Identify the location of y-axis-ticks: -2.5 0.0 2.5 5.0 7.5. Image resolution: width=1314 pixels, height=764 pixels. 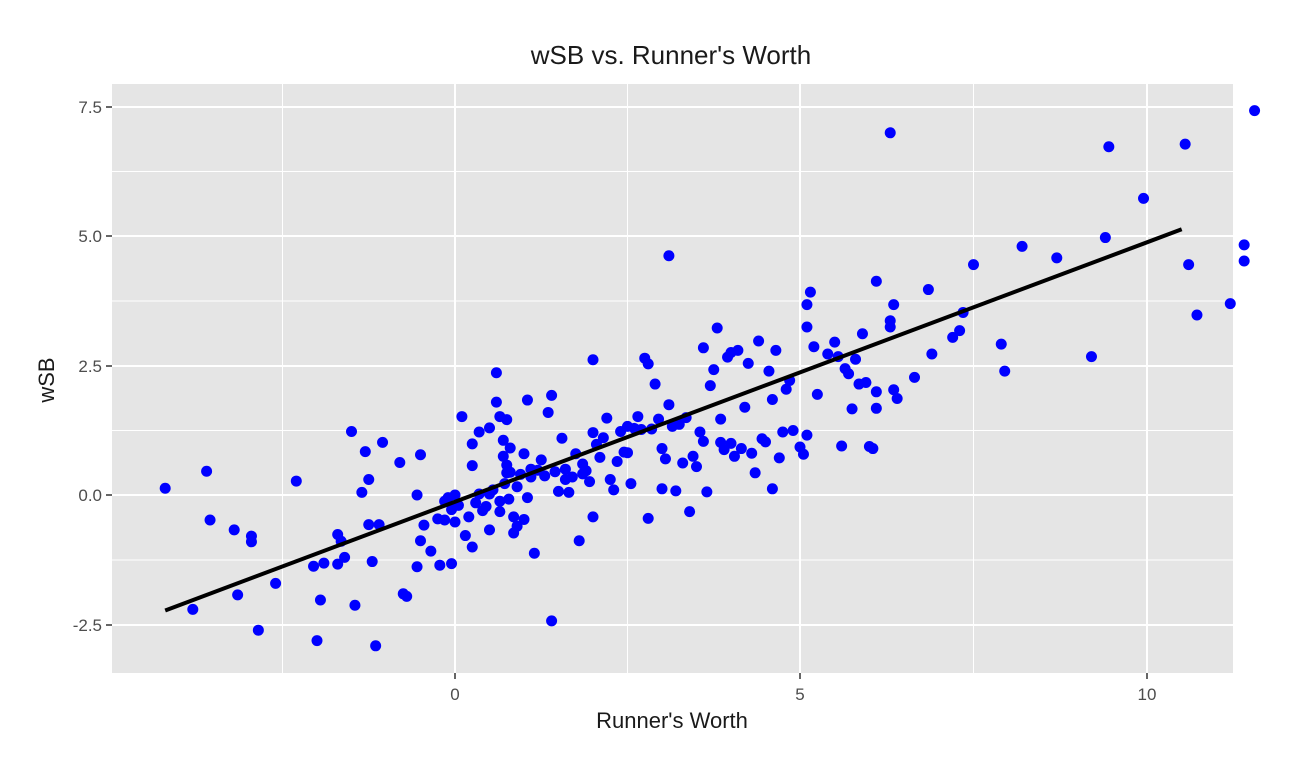
(92, 366).